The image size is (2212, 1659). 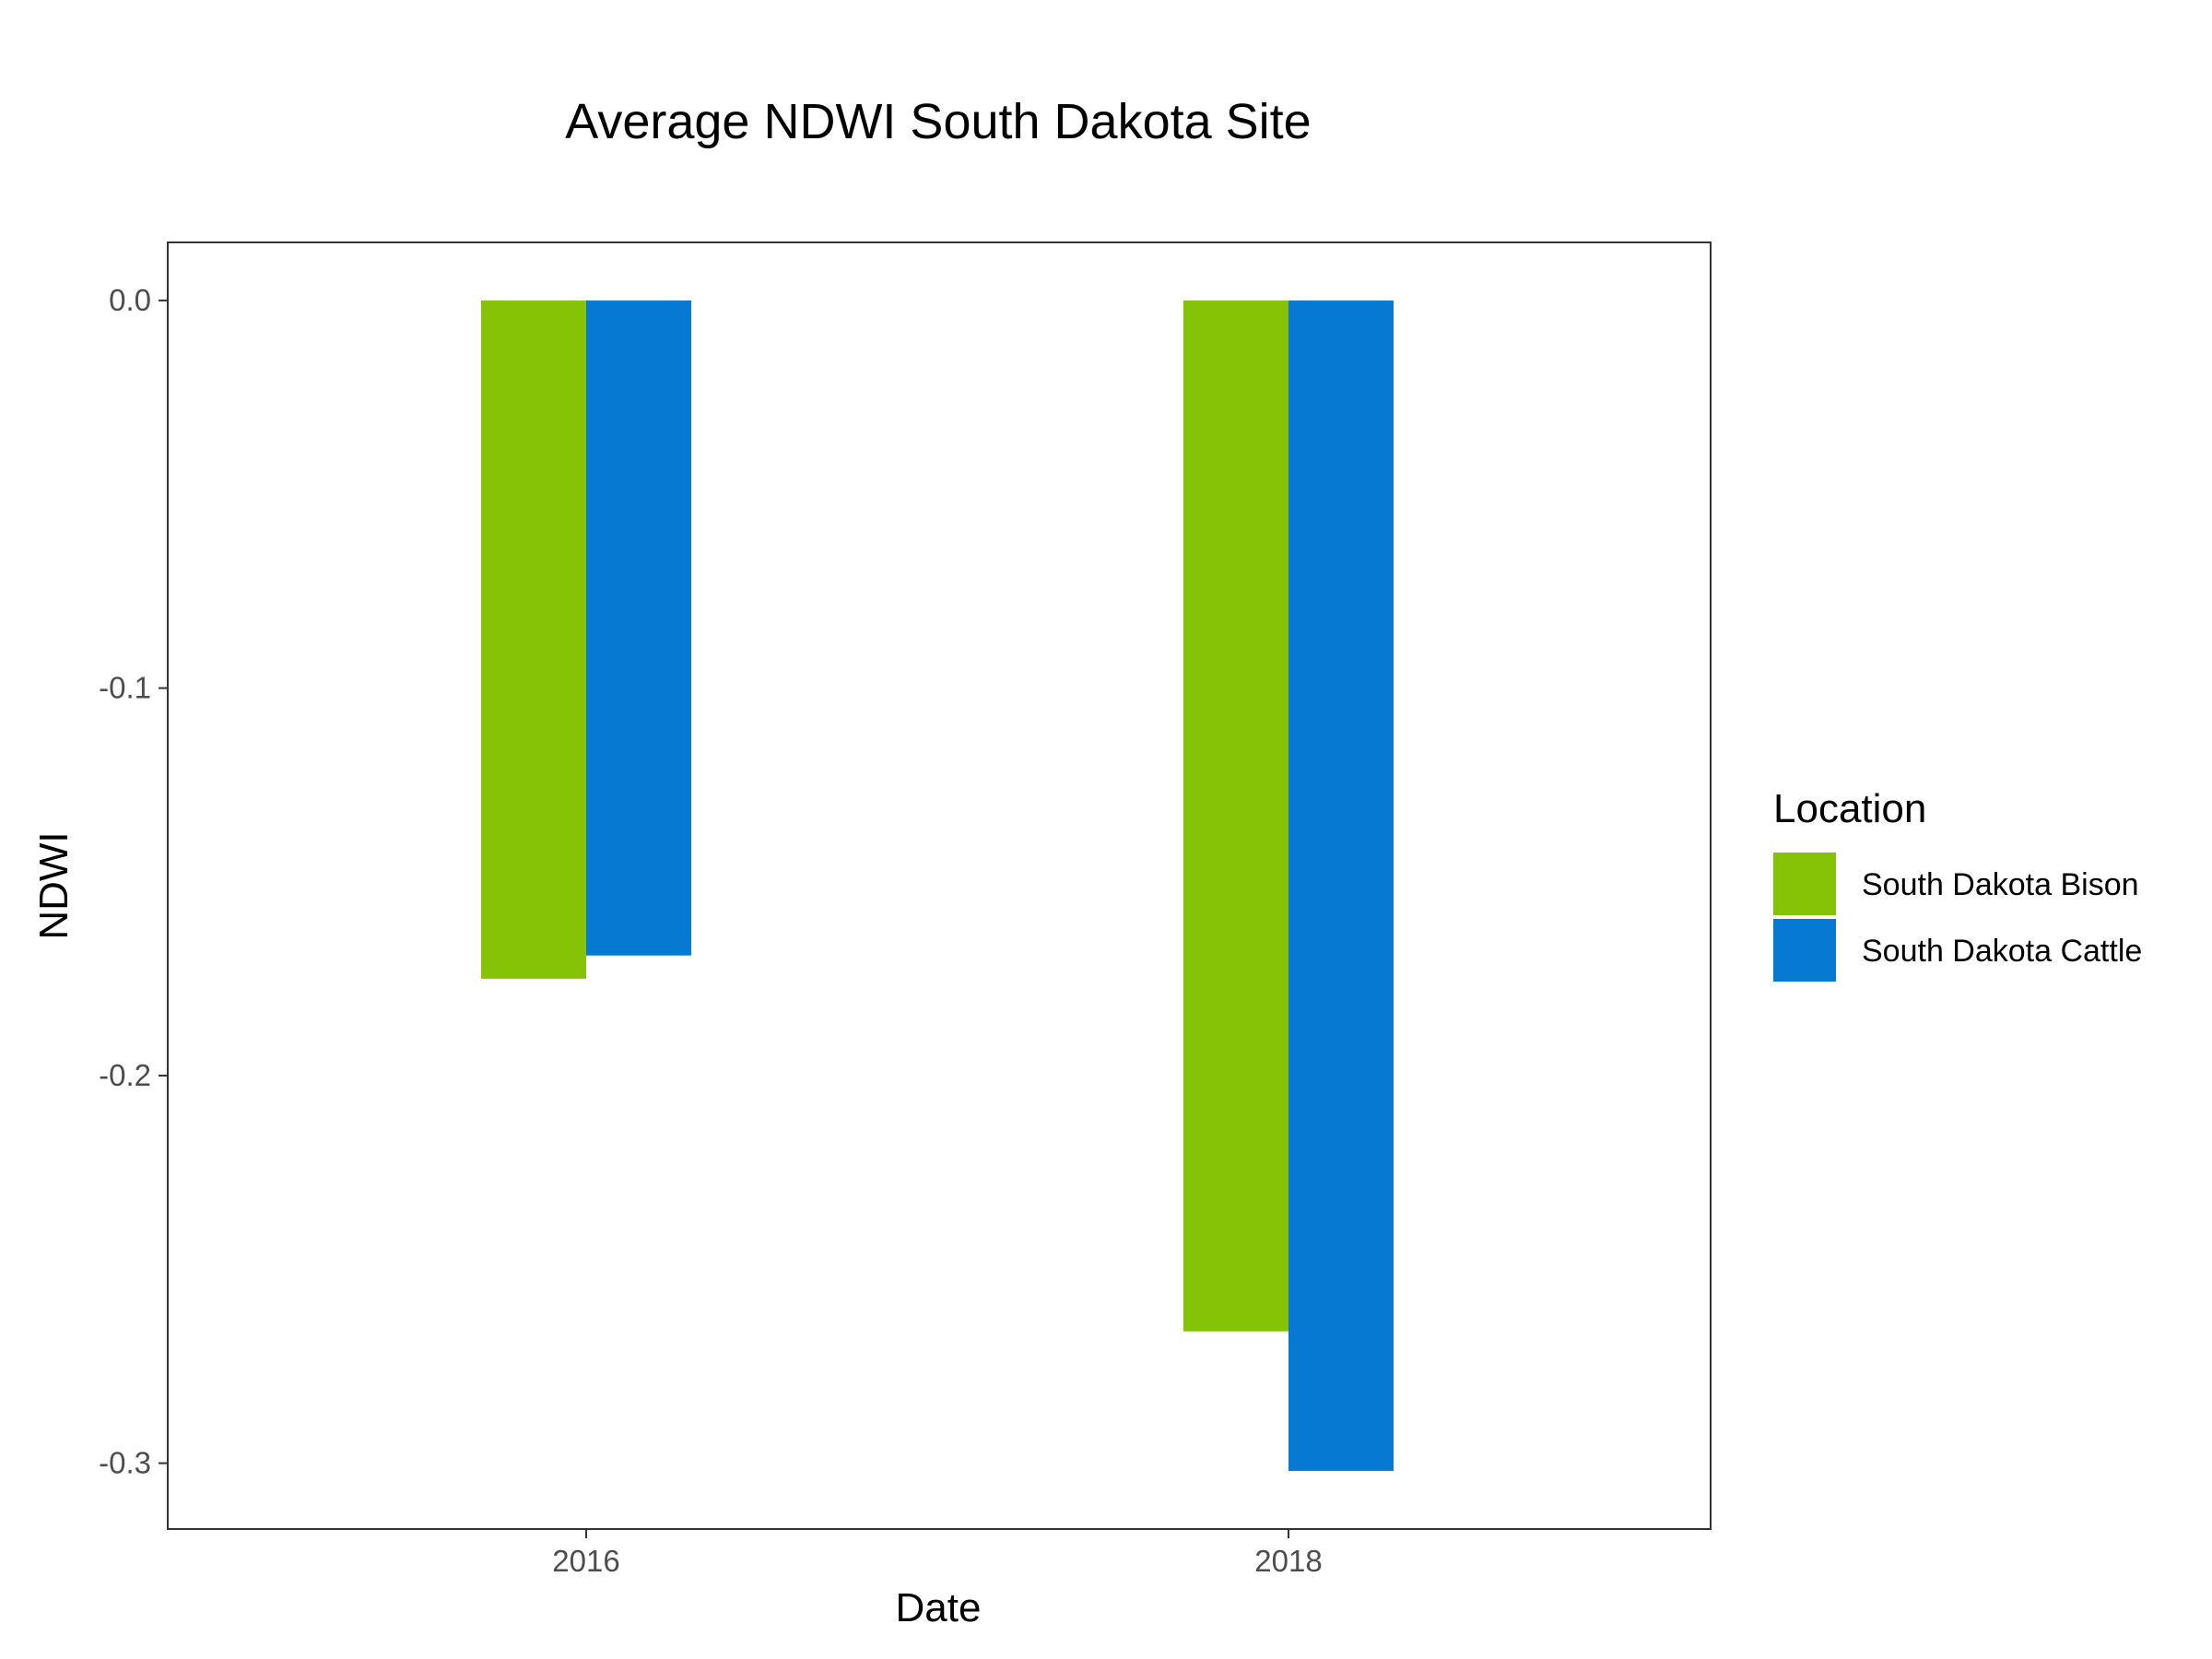 What do you see at coordinates (1341, 885) in the screenshot?
I see `bar-south-dakota-cattle-2018` at bounding box center [1341, 885].